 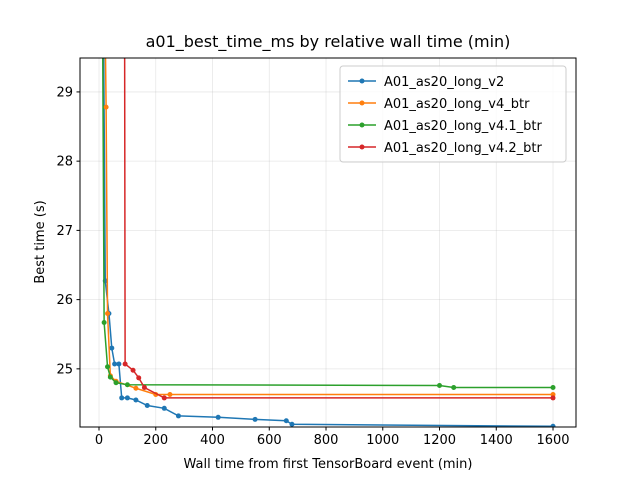 I want to click on x-tick-label: 0, so click(x=99, y=440).